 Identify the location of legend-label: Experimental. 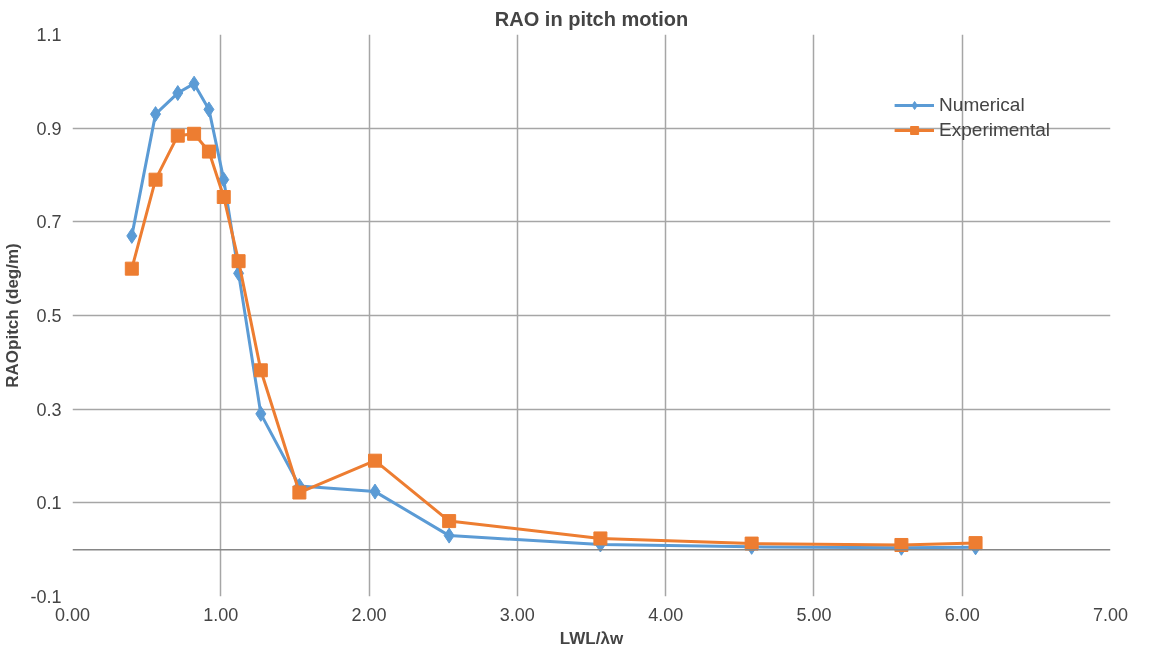
(994, 130).